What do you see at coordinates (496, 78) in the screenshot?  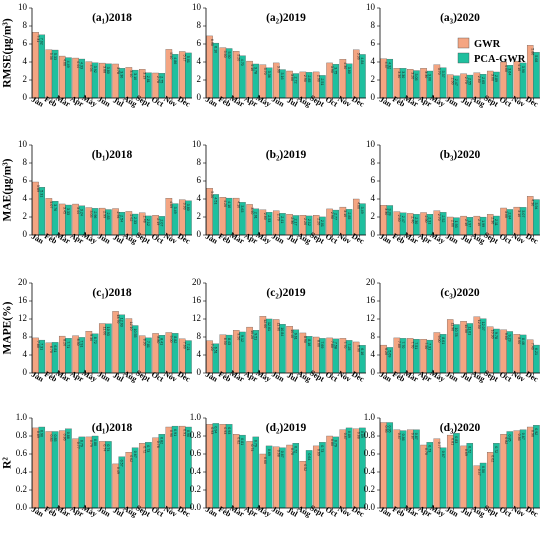 I see `bar-value-label: 2.89` at bounding box center [496, 78].